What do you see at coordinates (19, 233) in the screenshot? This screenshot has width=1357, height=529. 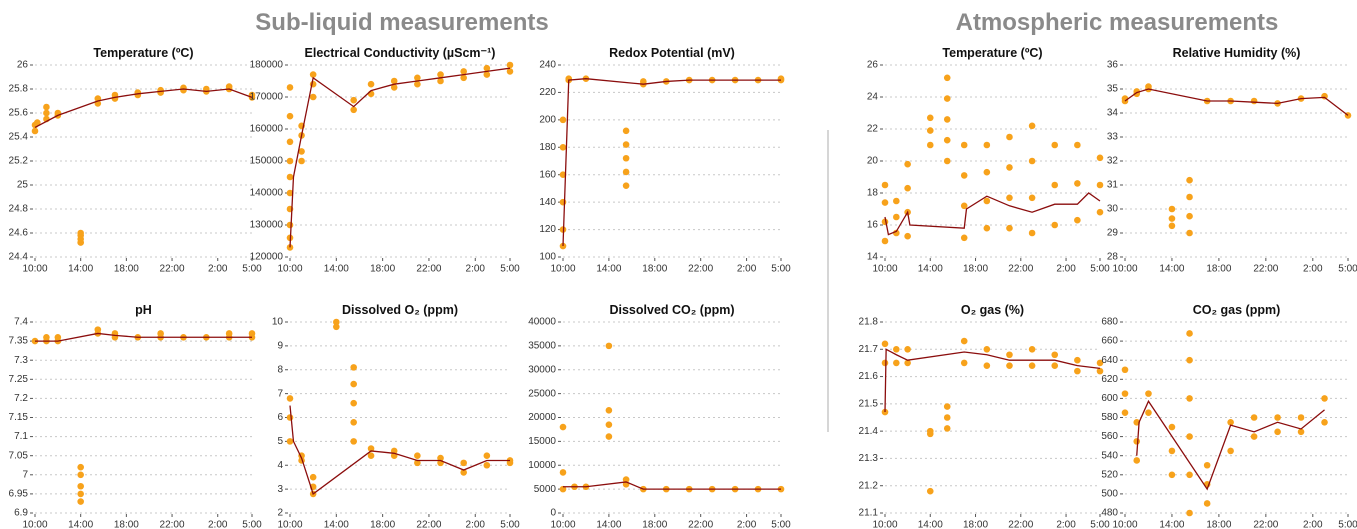 I see `y-tick-label: 24.6` at bounding box center [19, 233].